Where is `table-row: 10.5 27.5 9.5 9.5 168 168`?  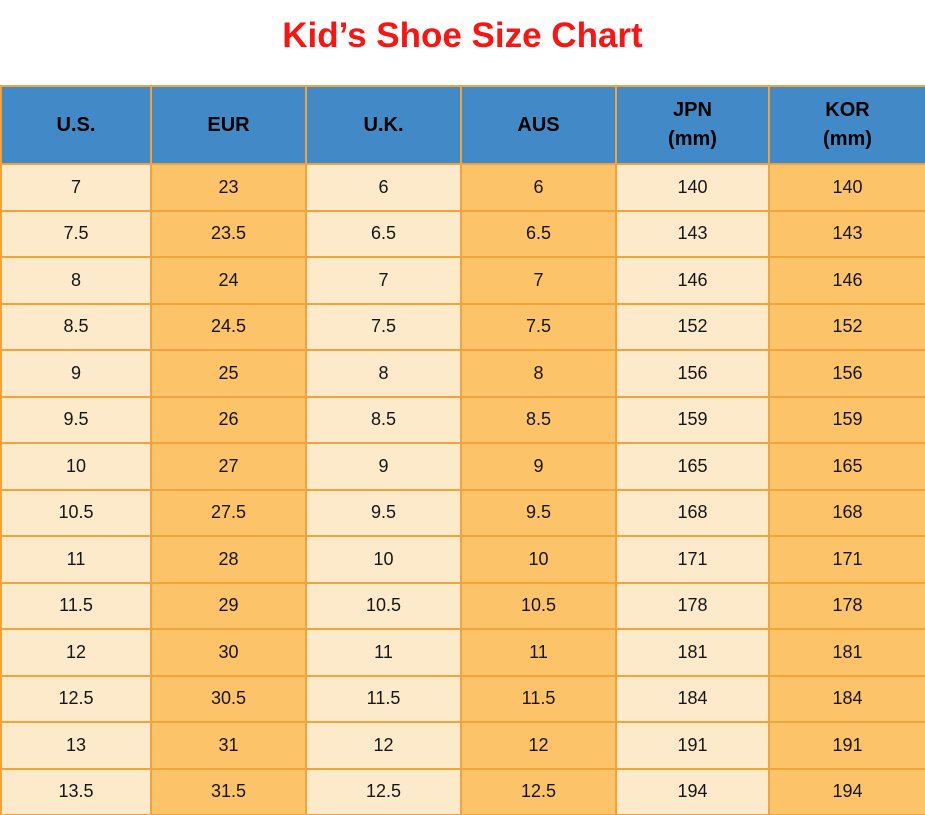
table-row: 10.5 27.5 9.5 9.5 168 168 is located at coordinates (462, 512).